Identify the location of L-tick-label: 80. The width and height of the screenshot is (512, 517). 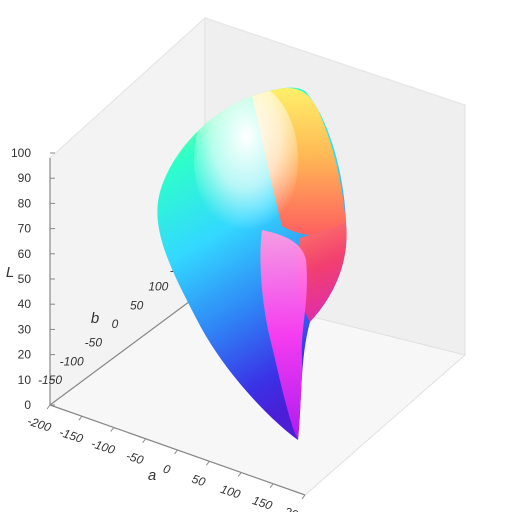
(25, 203).